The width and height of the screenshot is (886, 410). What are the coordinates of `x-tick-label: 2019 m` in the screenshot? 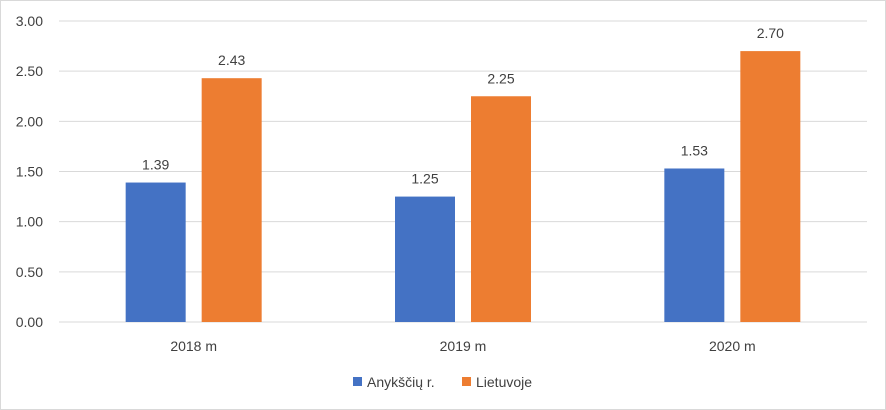 It's located at (463, 346).